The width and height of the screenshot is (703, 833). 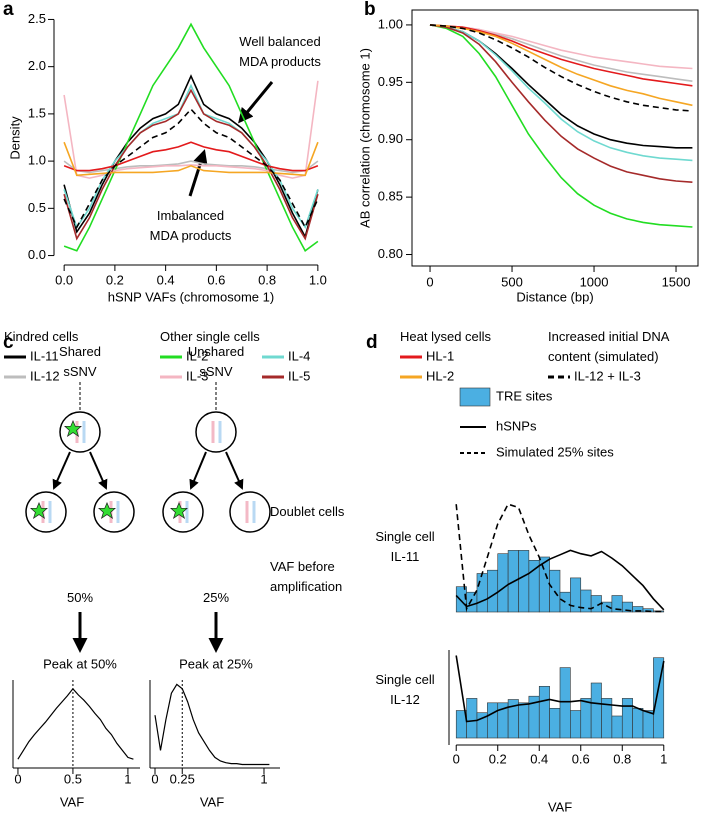 What do you see at coordinates (554, 296) in the screenshot?
I see `x-axis-label: Distance (bp)` at bounding box center [554, 296].